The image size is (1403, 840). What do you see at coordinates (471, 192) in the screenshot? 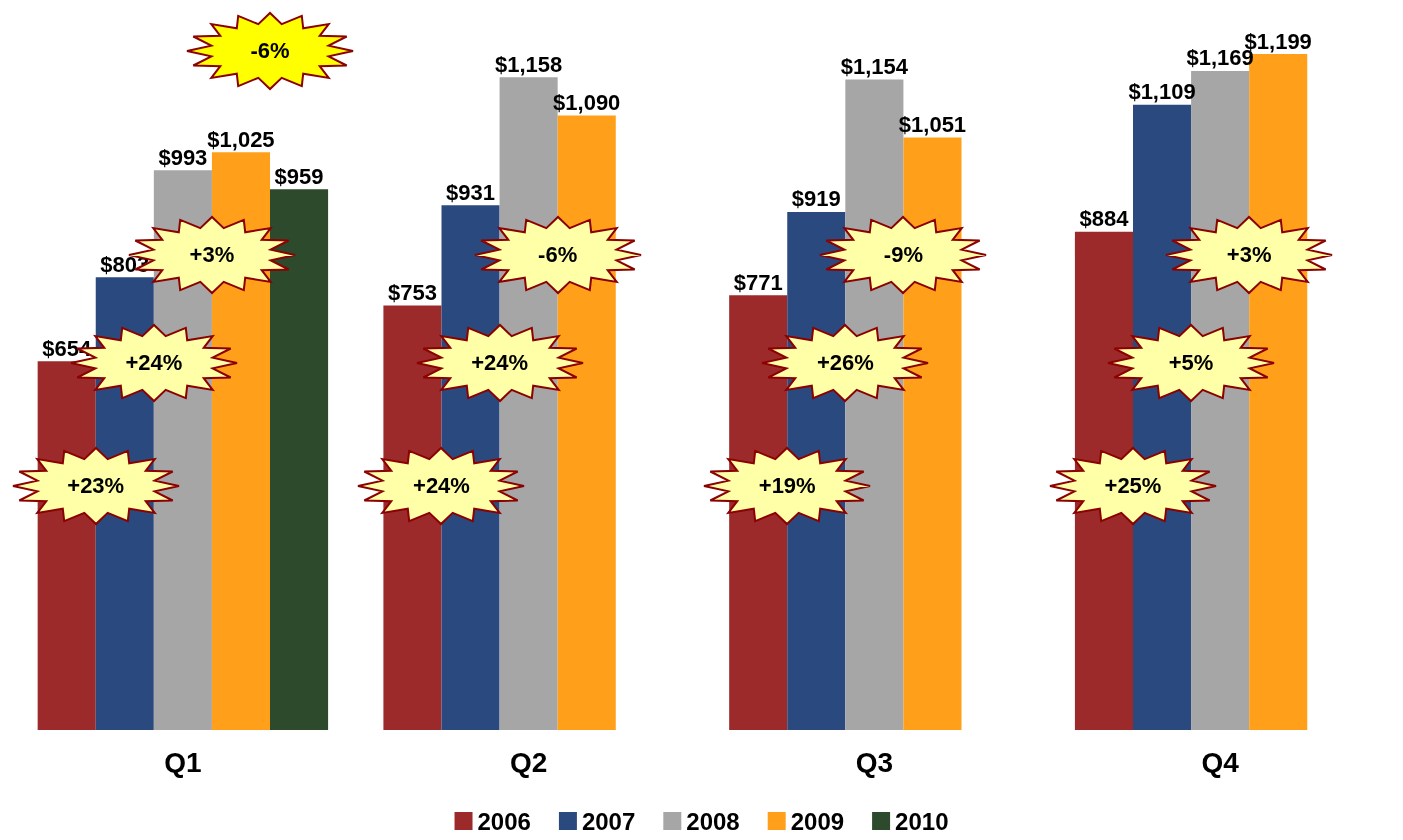
I see `data-label: $931` at bounding box center [471, 192].